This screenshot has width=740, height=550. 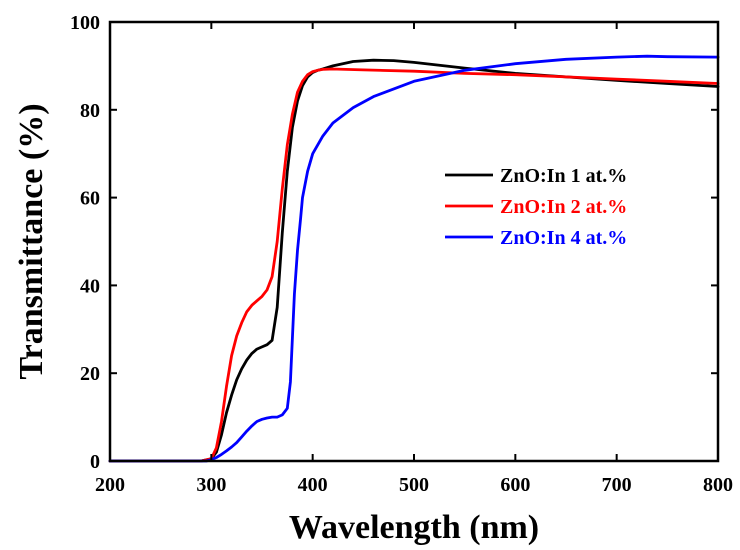 What do you see at coordinates (90, 286) in the screenshot?
I see `y-tick-label: 40` at bounding box center [90, 286].